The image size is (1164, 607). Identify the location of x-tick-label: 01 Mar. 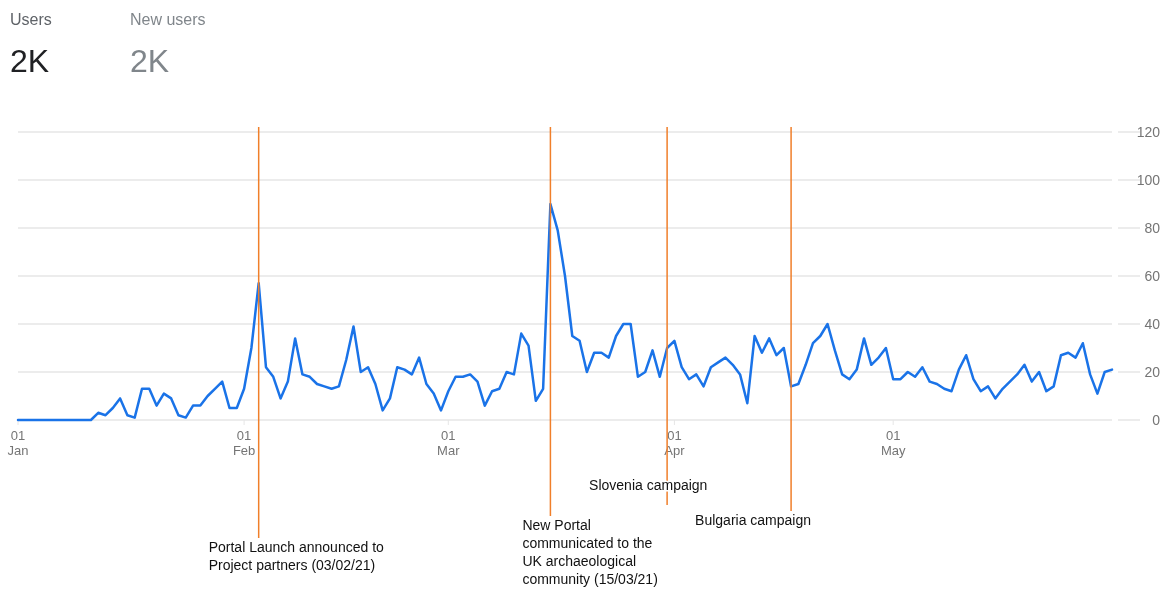
(449, 443).